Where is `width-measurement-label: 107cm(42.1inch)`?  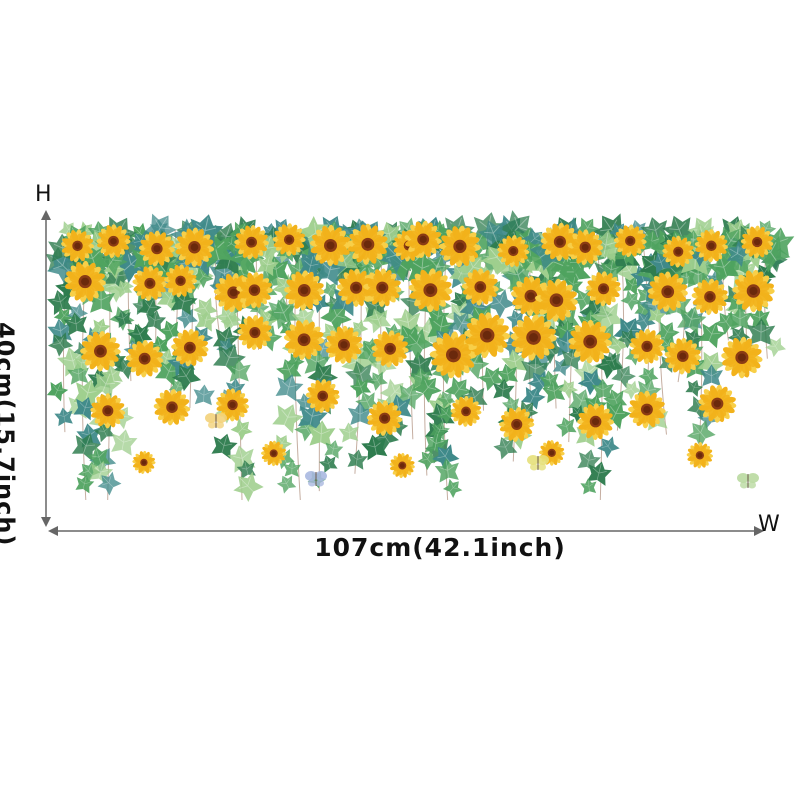
width-measurement-label: 107cm(42.1inch) is located at coordinates (400, 547).